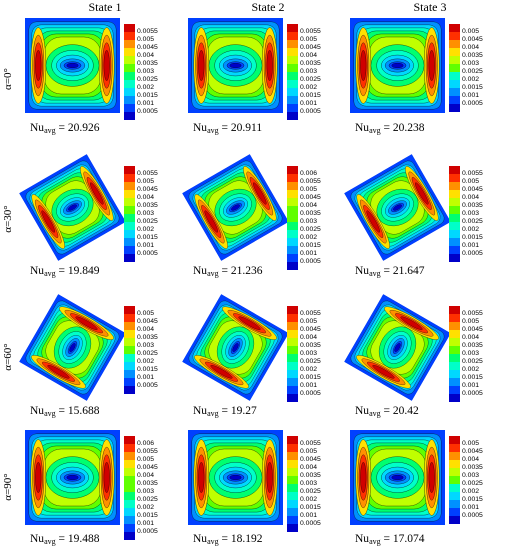  Describe the element at coordinates (408, 128) in the screenshot. I see `nu-value: 20.238` at that location.